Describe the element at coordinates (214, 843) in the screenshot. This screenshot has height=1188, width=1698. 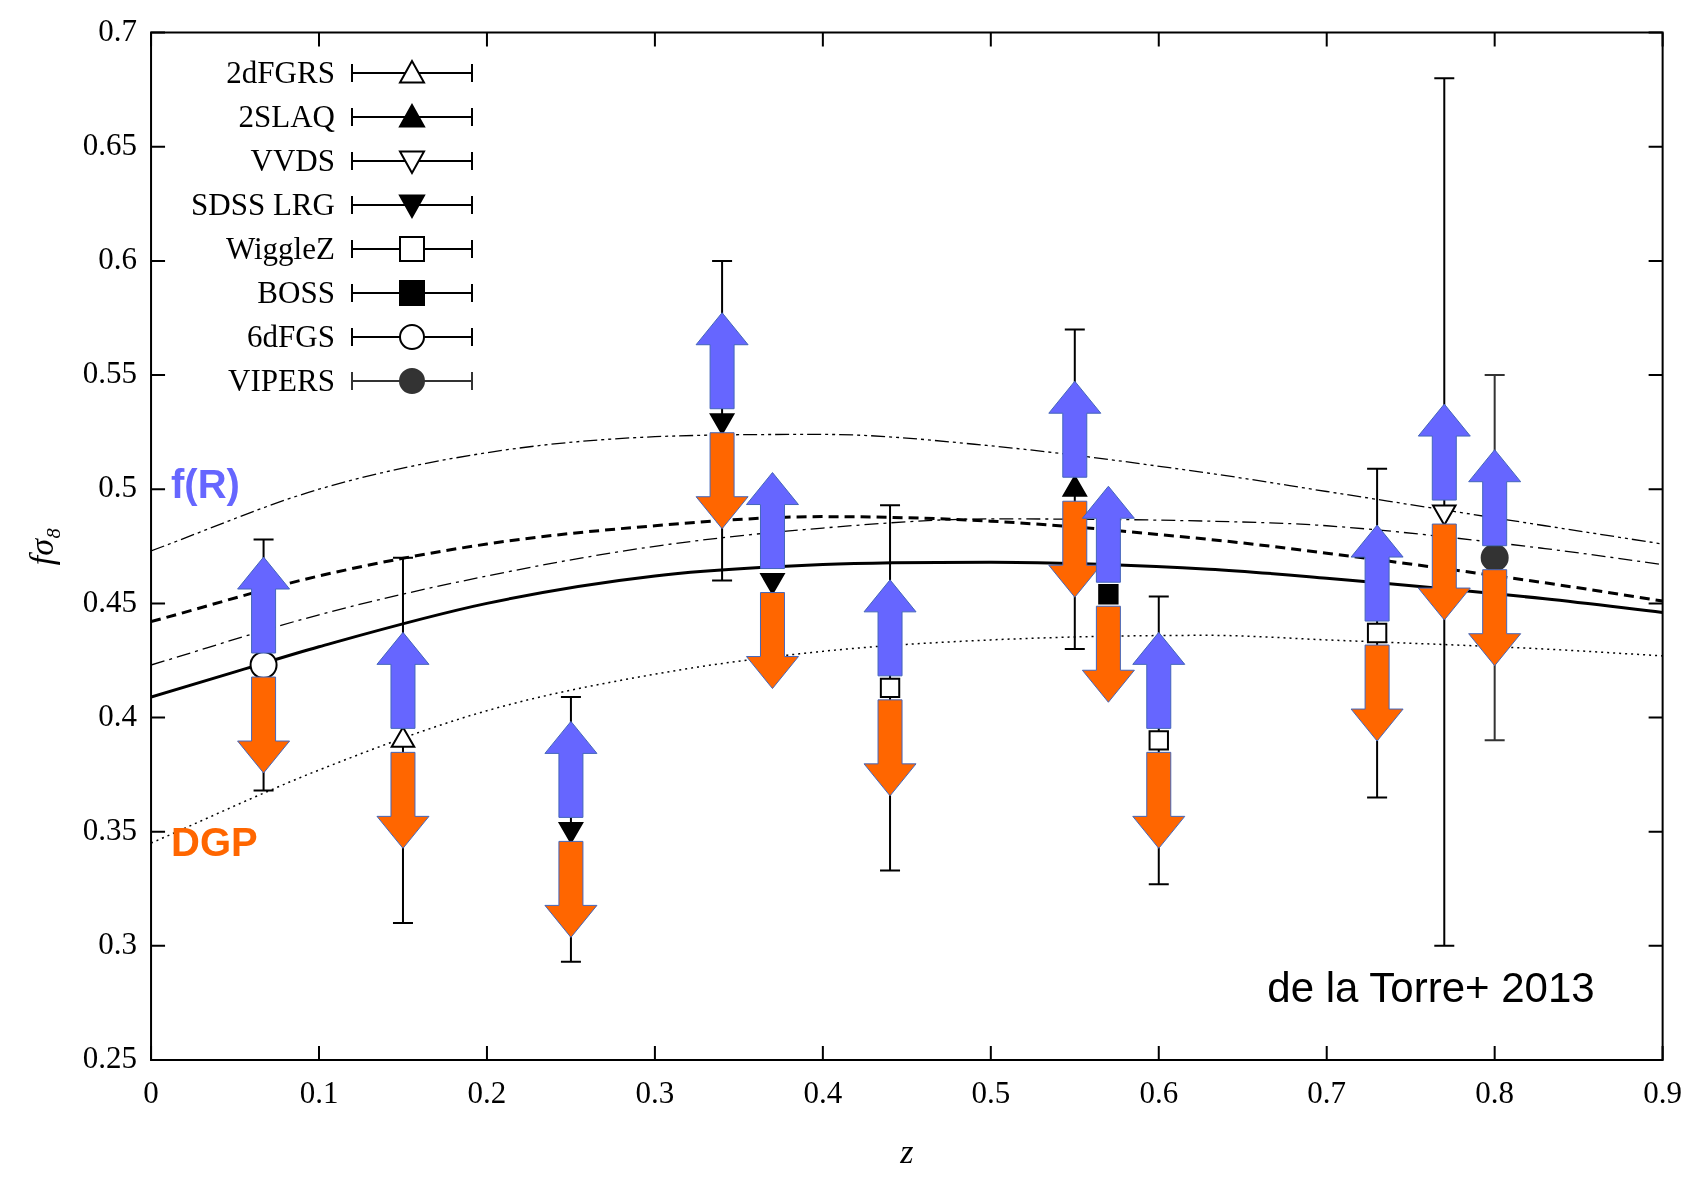
I see `annotation: DGP` at that location.